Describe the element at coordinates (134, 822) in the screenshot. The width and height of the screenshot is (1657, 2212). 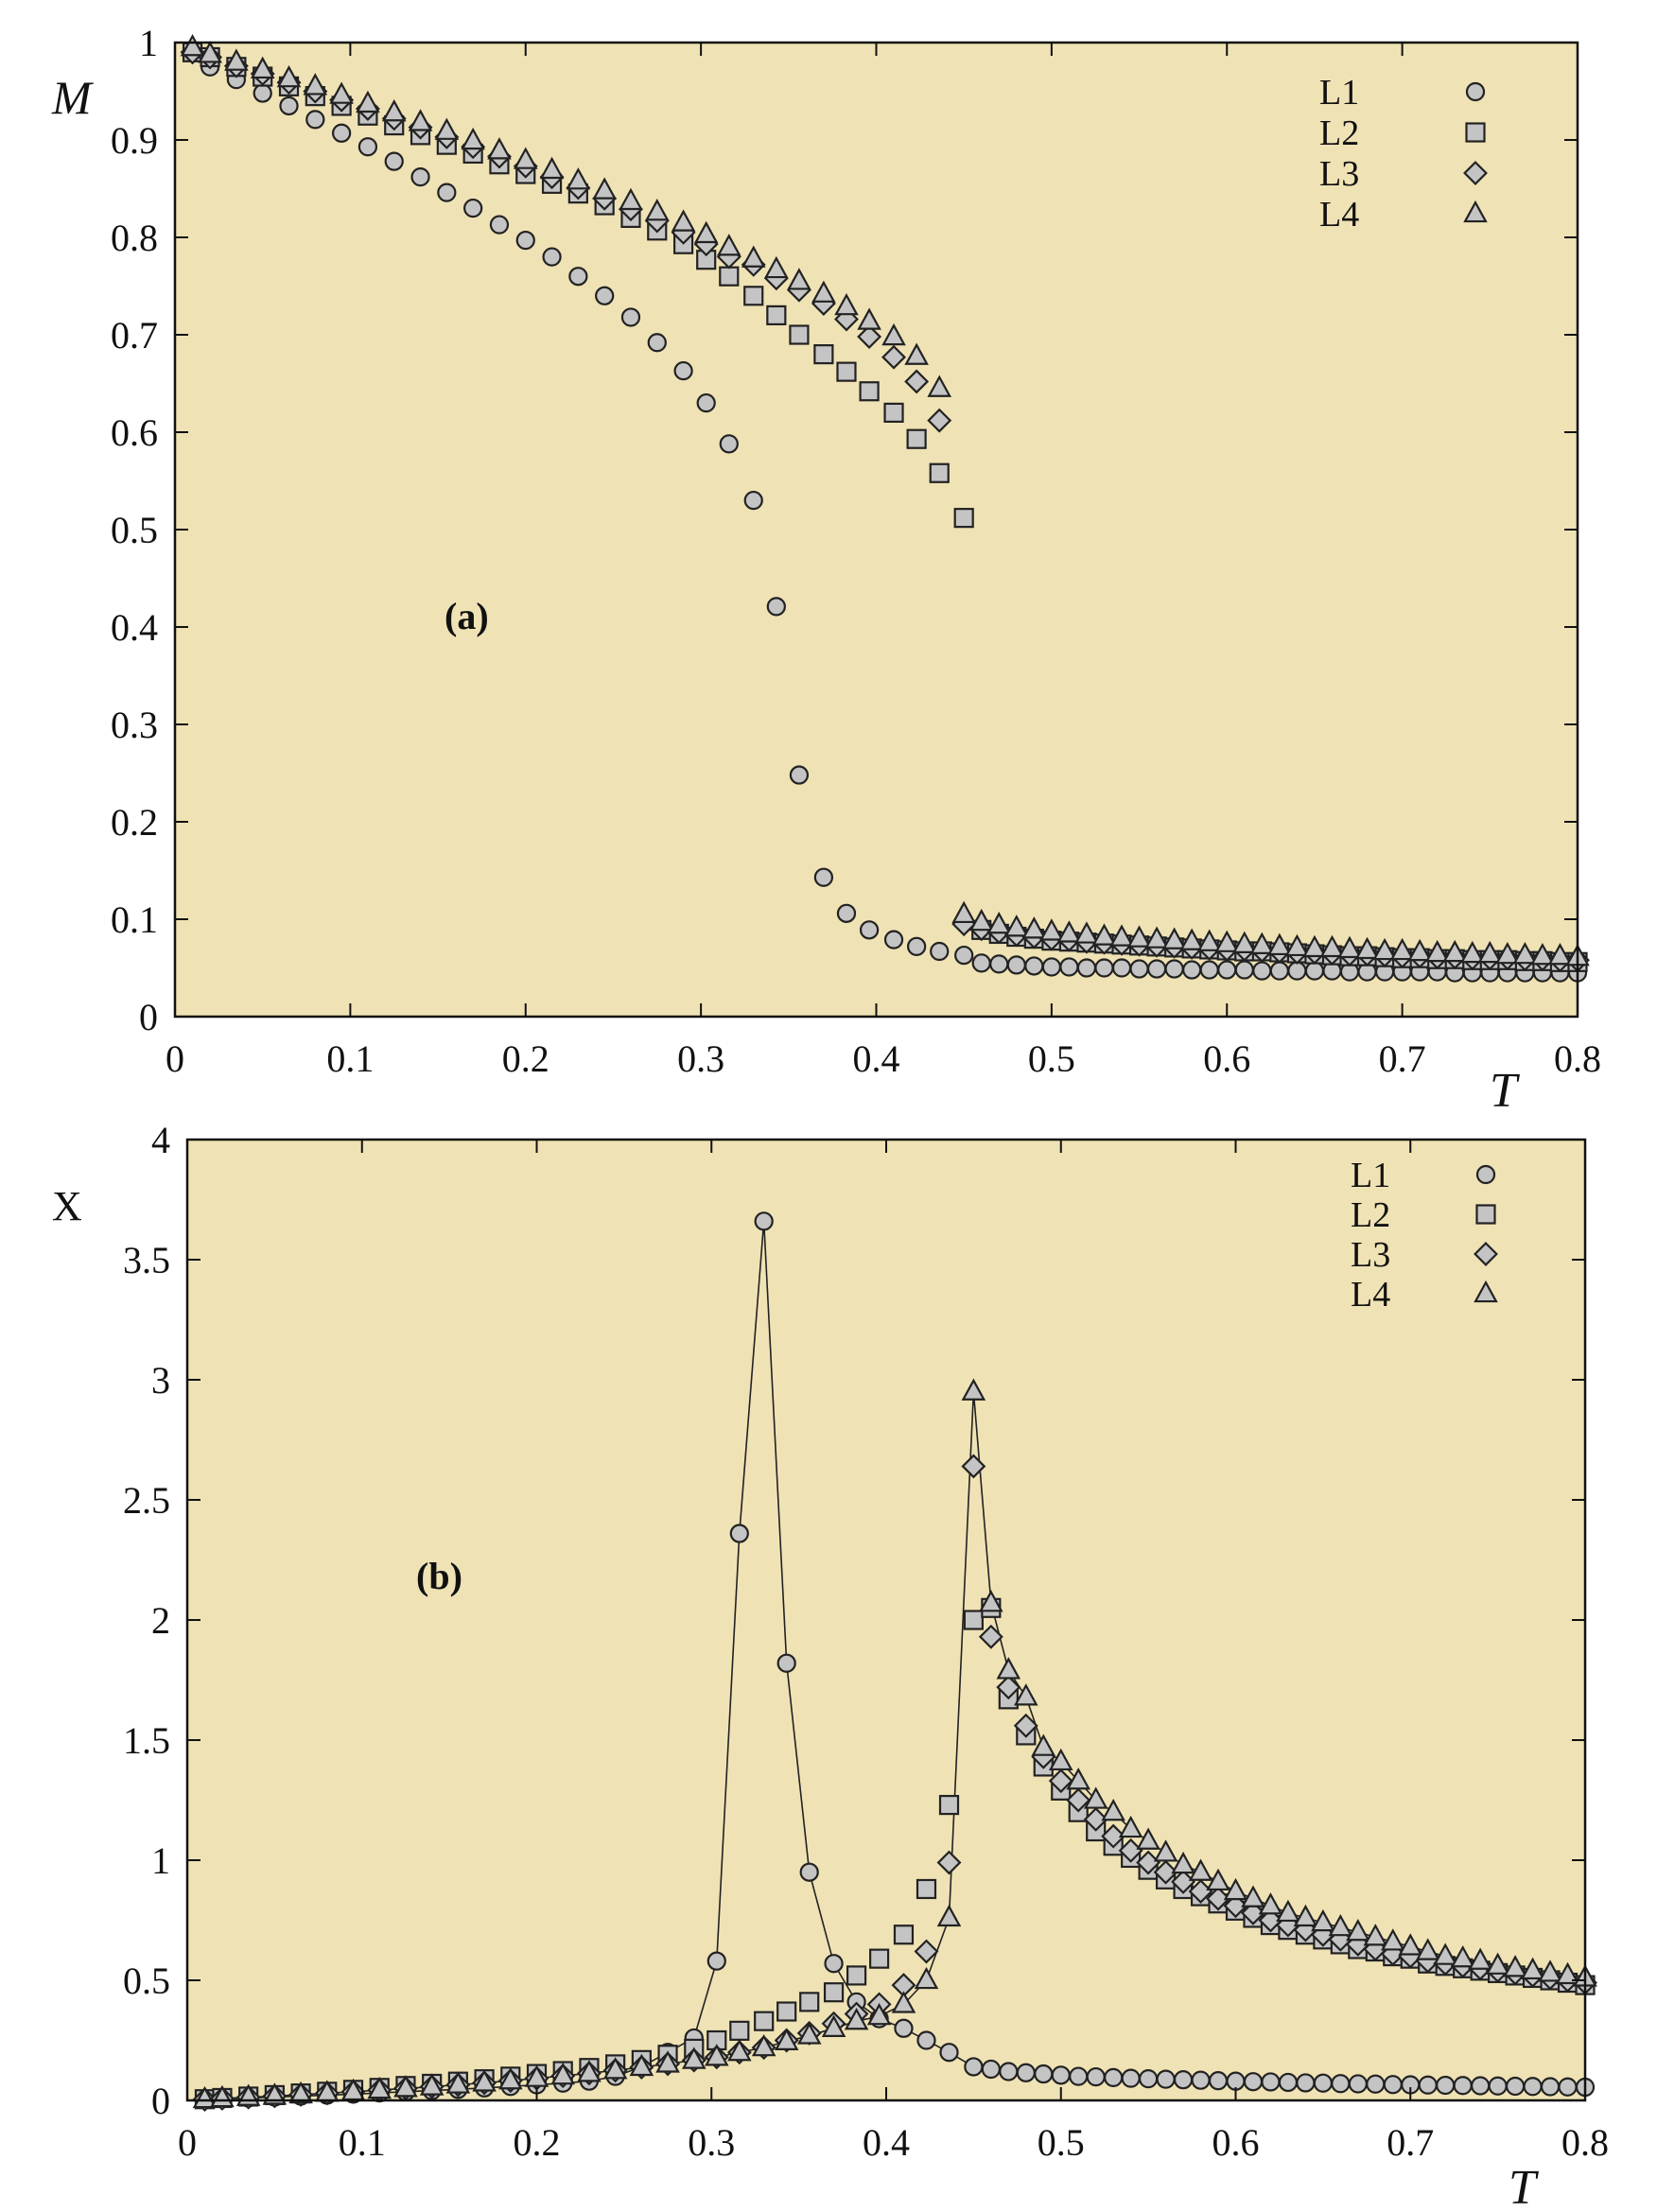
I see `y-tick-label: 0.2` at that location.